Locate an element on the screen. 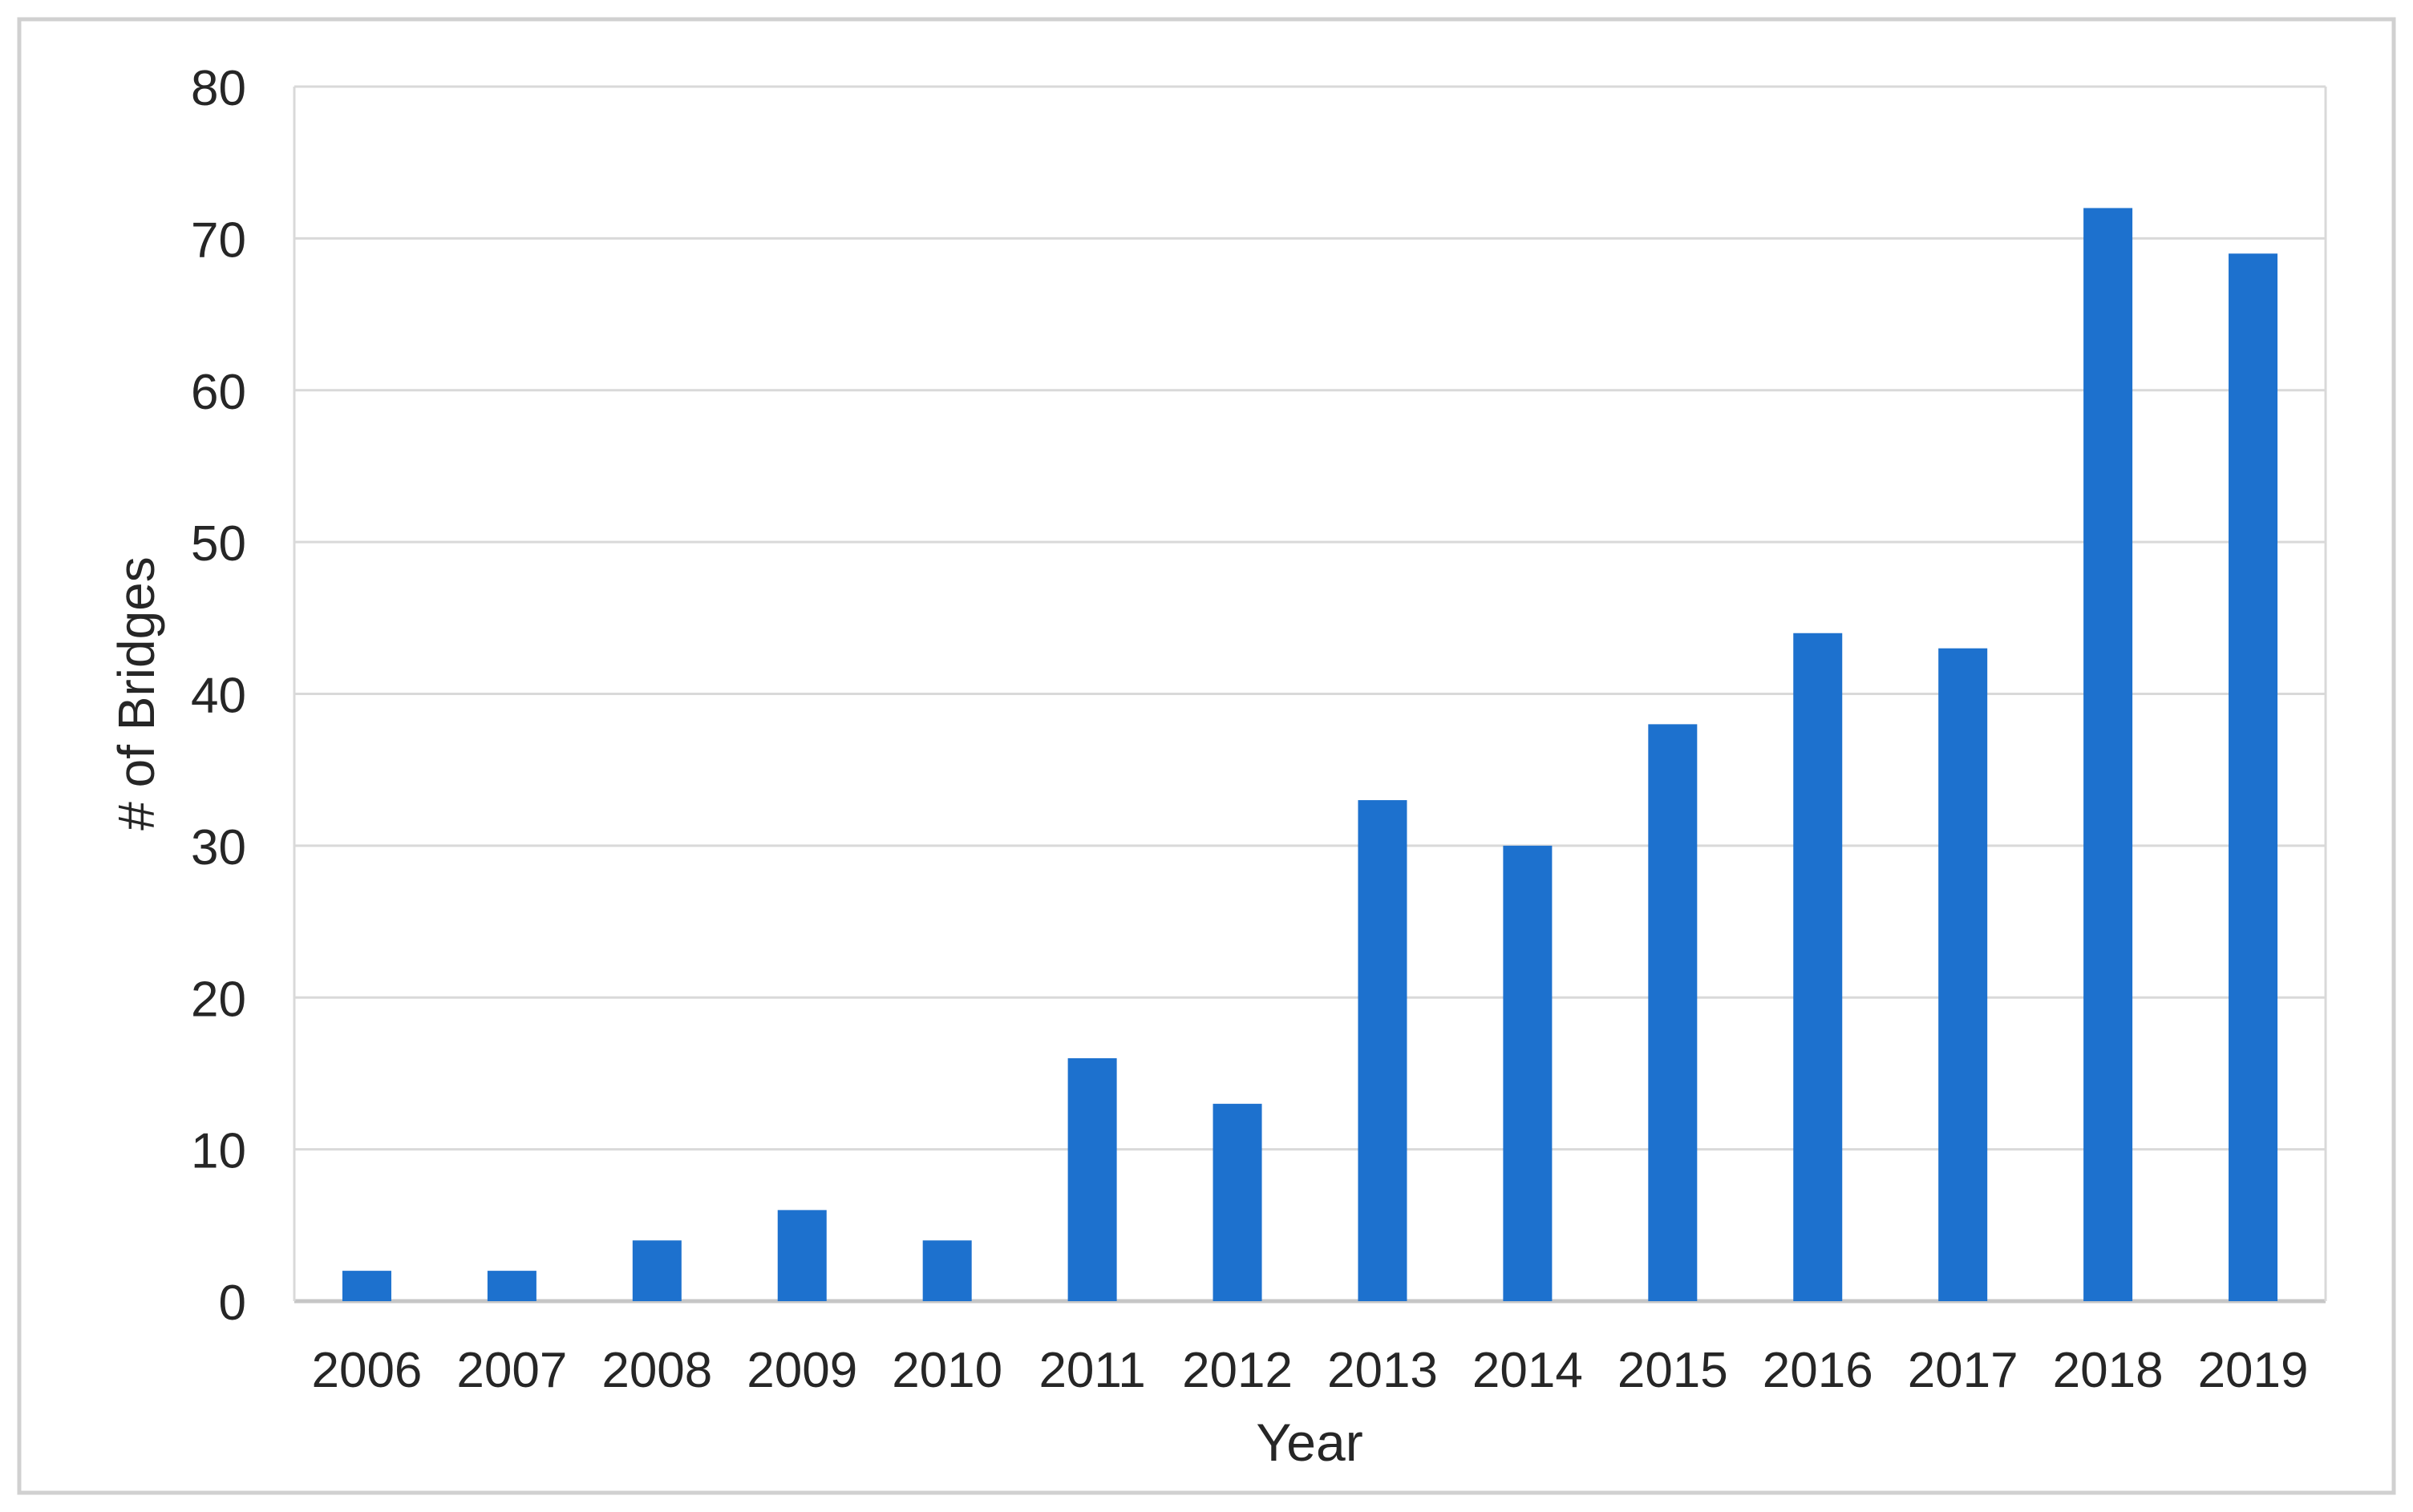 The width and height of the screenshot is (2413, 1512). x-tick-label-2017: 2017 is located at coordinates (1963, 1370).